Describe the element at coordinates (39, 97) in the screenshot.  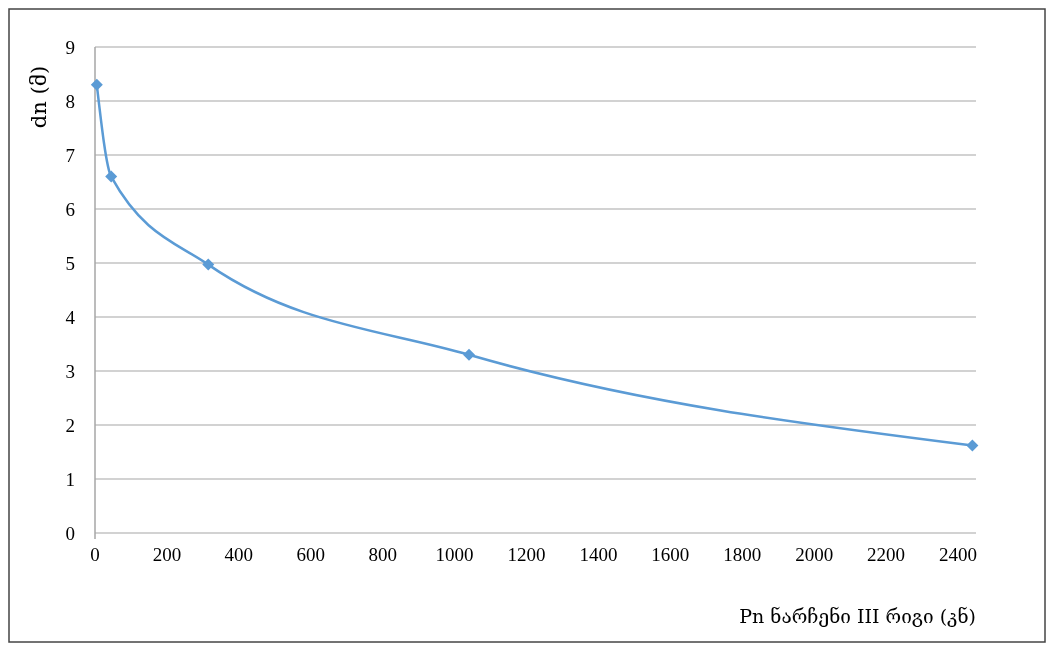
I see `y-axis-title: dn (მ)` at that location.